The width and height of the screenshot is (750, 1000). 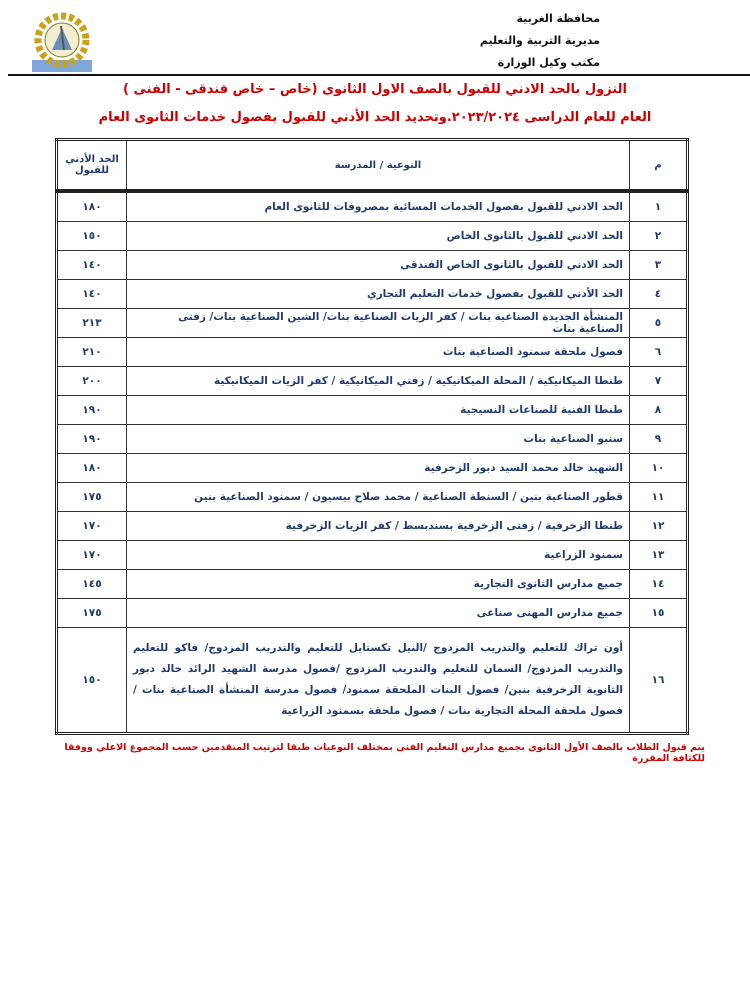 What do you see at coordinates (91, 381) in the screenshot?
I see `row-min-score: ٢٠٠` at bounding box center [91, 381].